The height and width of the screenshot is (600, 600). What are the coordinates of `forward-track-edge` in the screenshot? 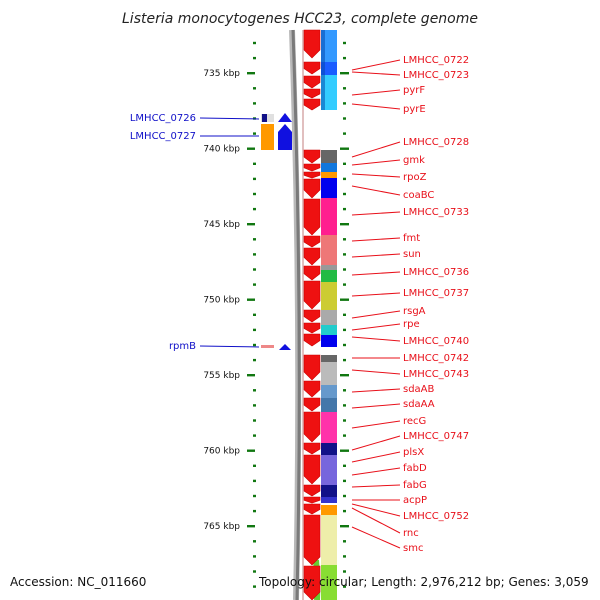 It's located at (303, 315).